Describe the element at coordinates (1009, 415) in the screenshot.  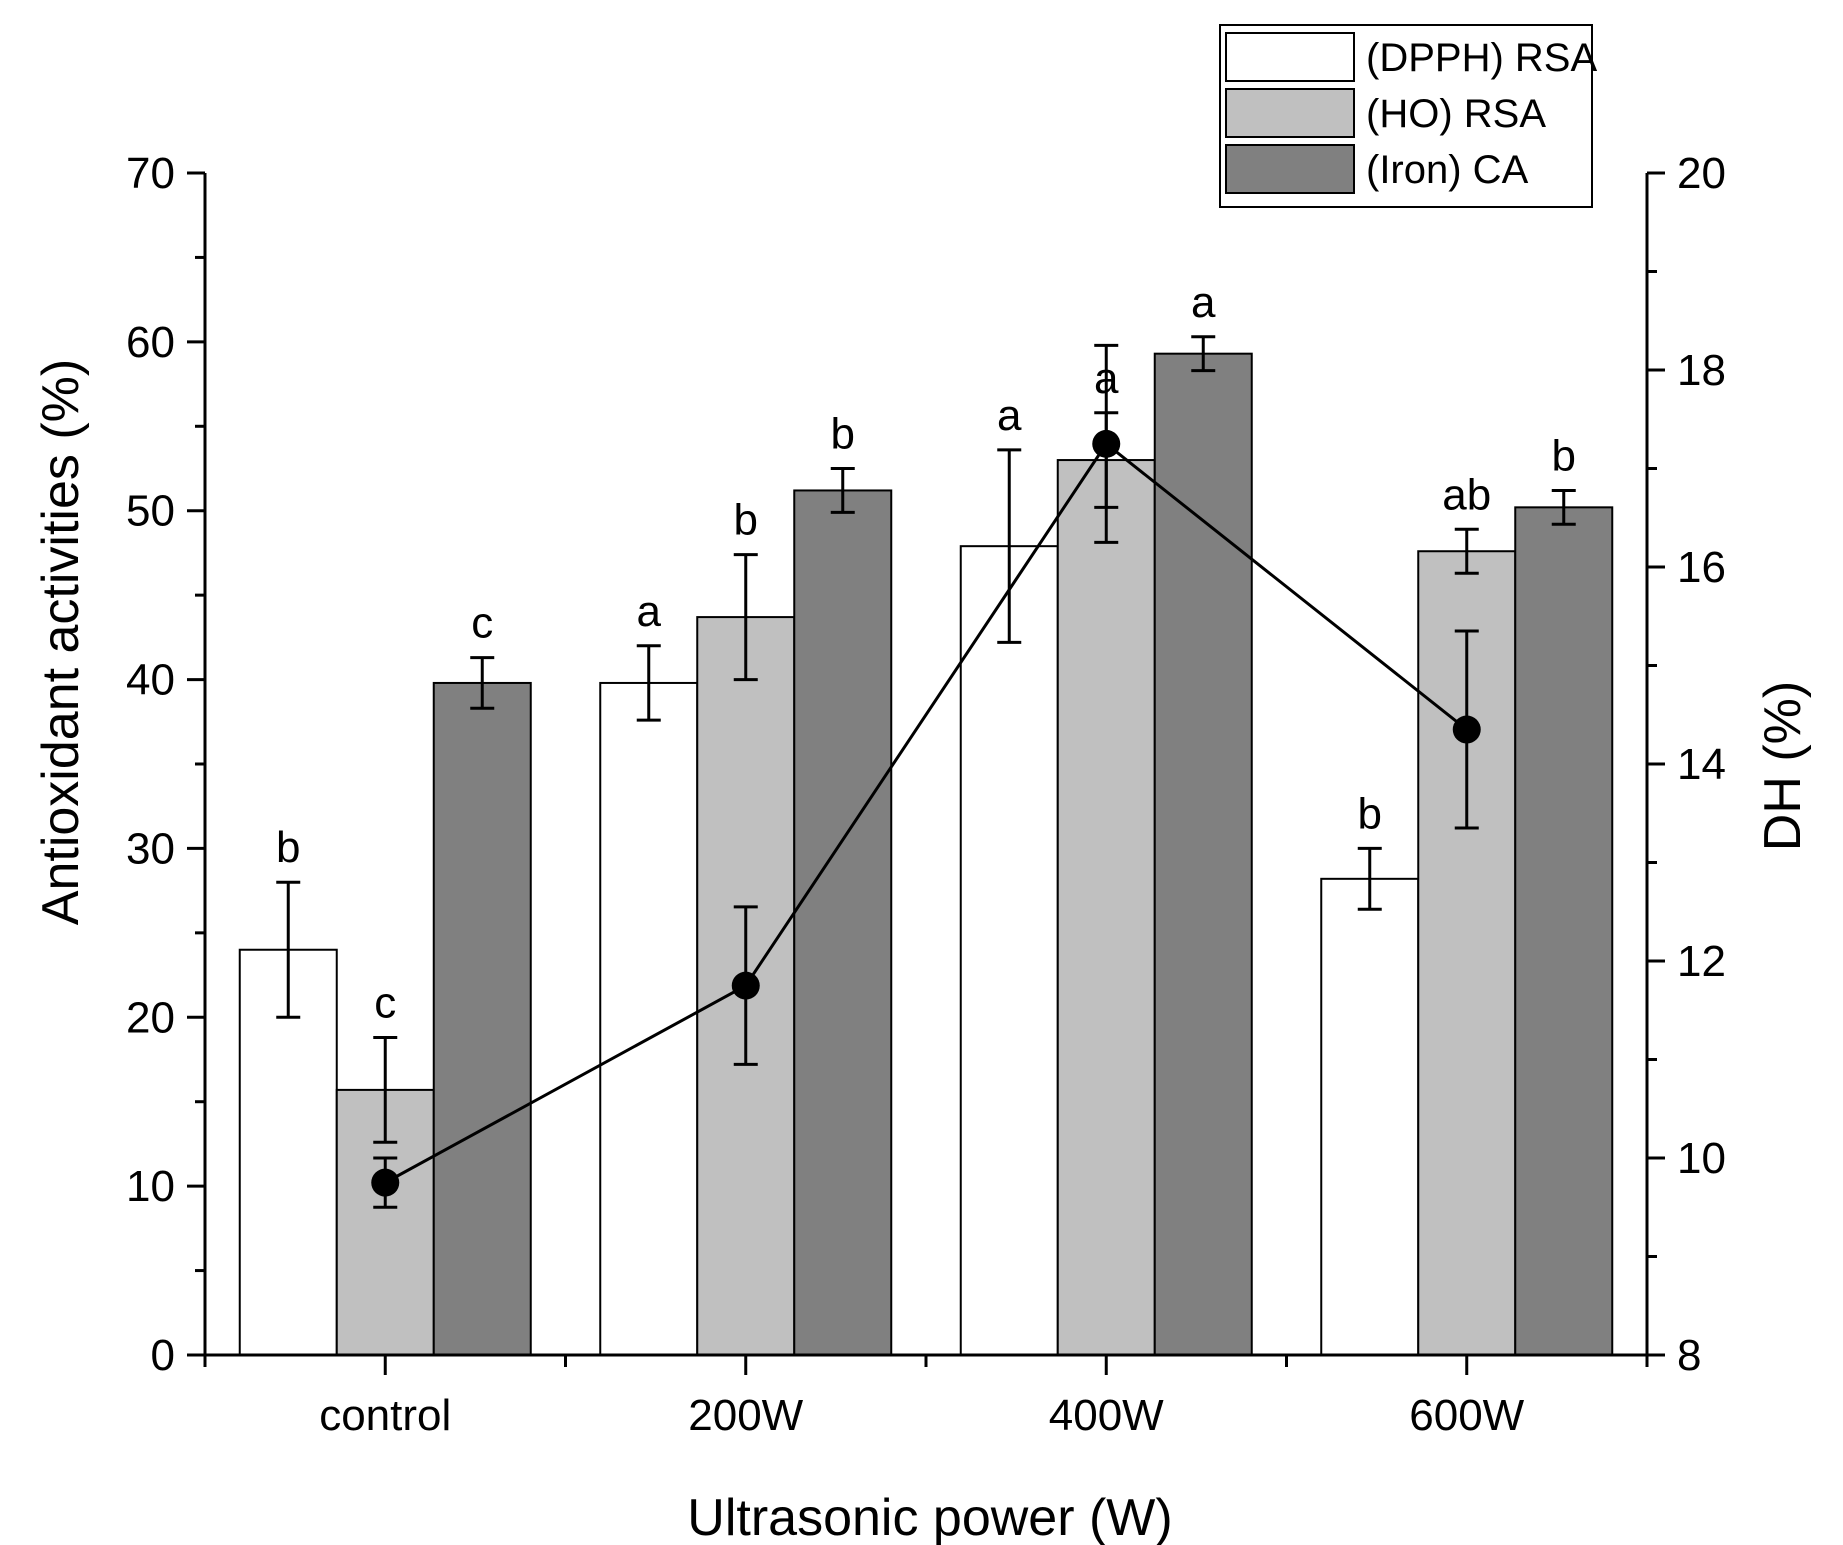
I see `significance-letter-0-2: a` at that location.